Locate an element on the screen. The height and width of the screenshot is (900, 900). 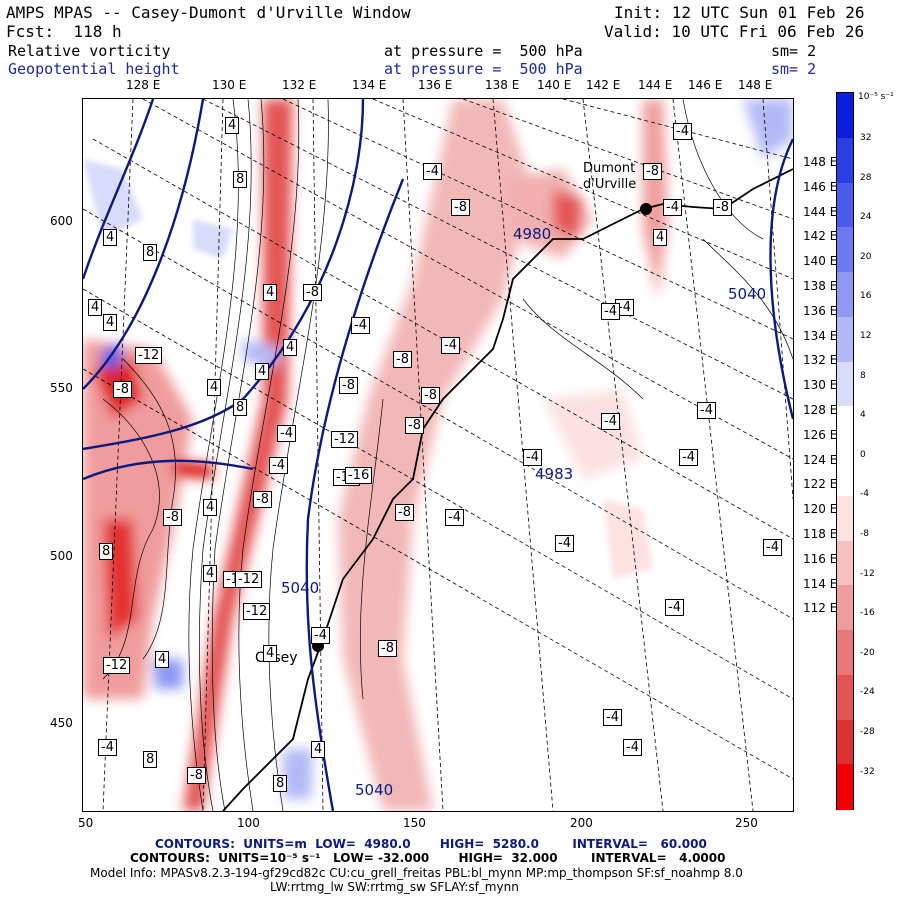
field2-name: Geopotential height is located at coordinates (94, 69).